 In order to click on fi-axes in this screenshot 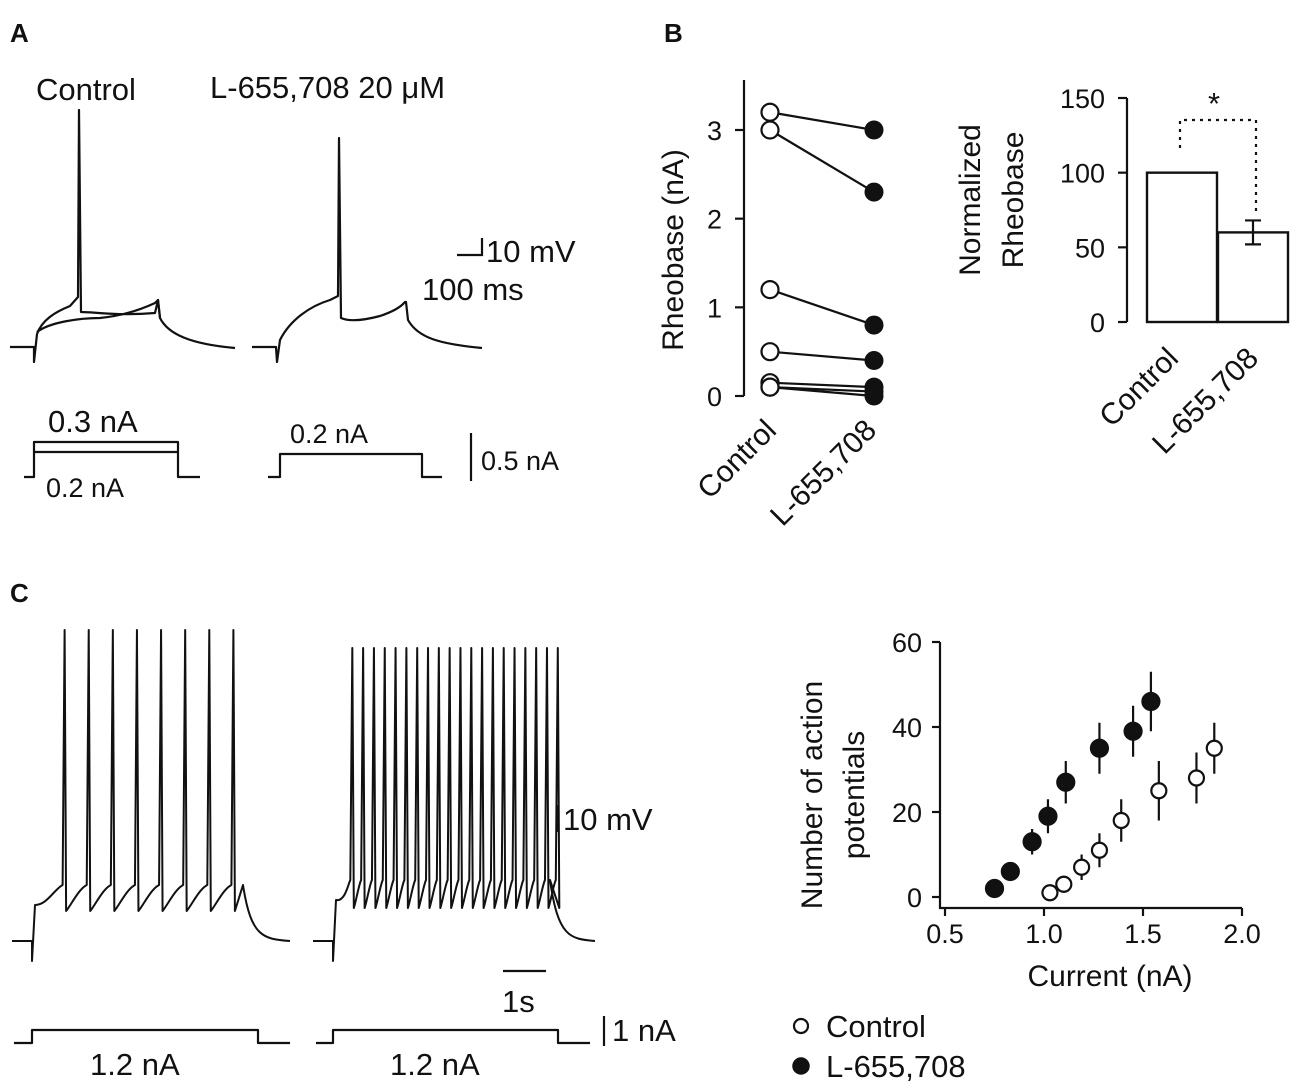, I will do `click(1090, 776)`.